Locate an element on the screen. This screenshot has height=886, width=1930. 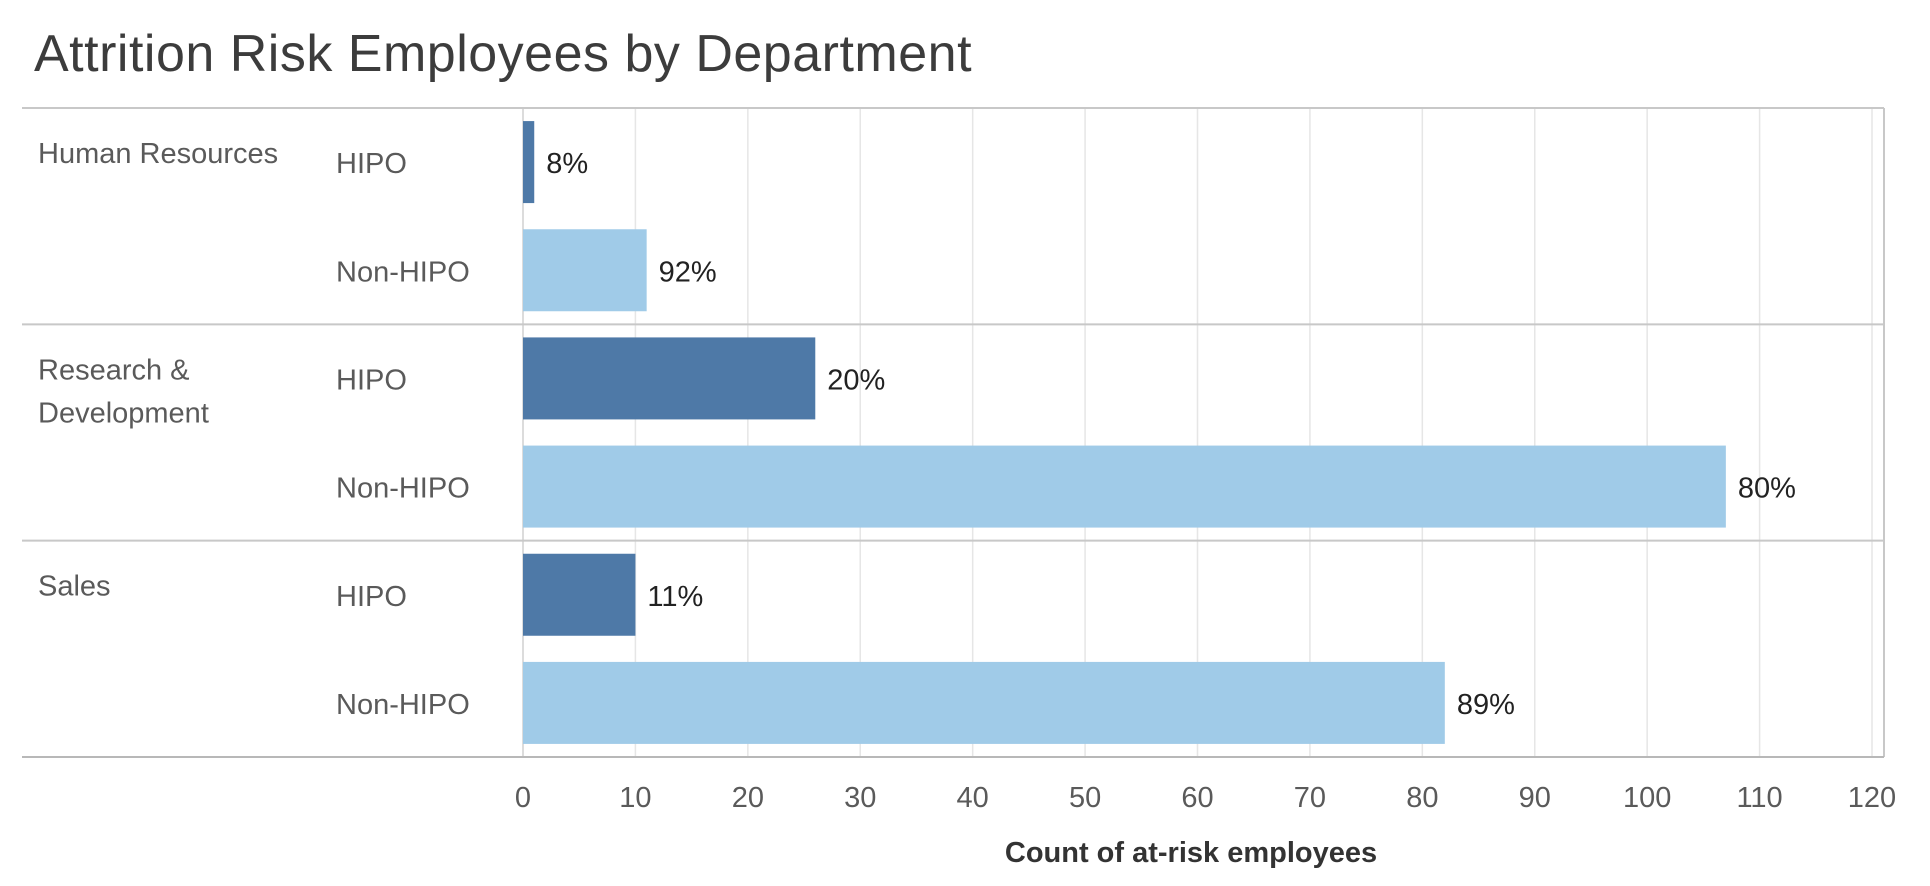
x-tick-label: 10 is located at coordinates (635, 798).